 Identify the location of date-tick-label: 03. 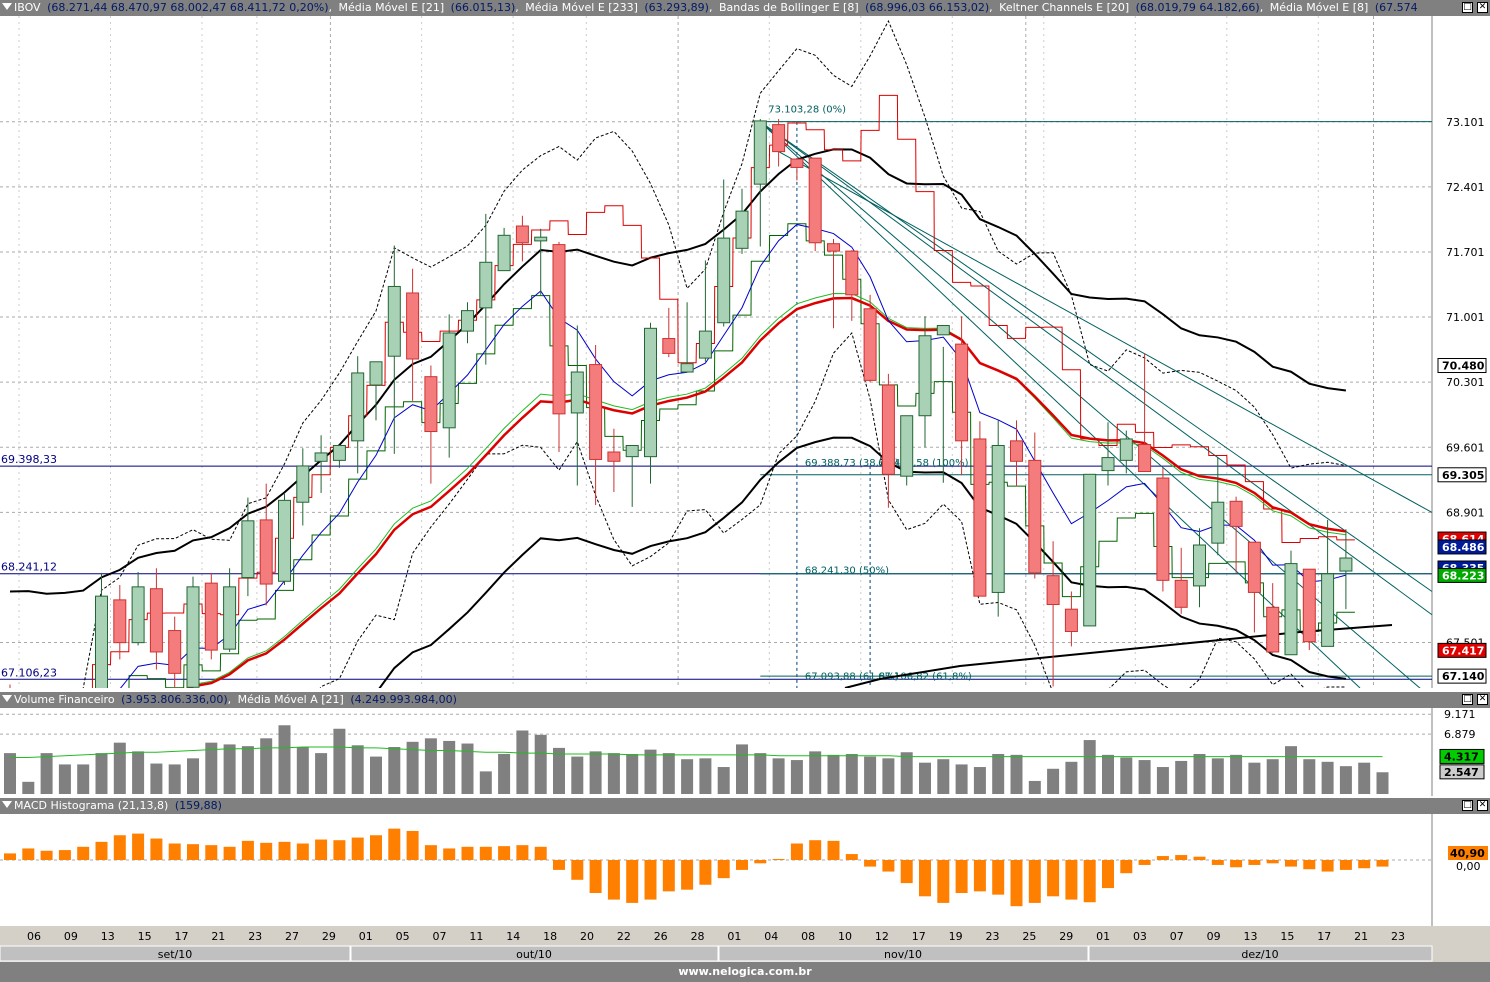
(1140, 936).